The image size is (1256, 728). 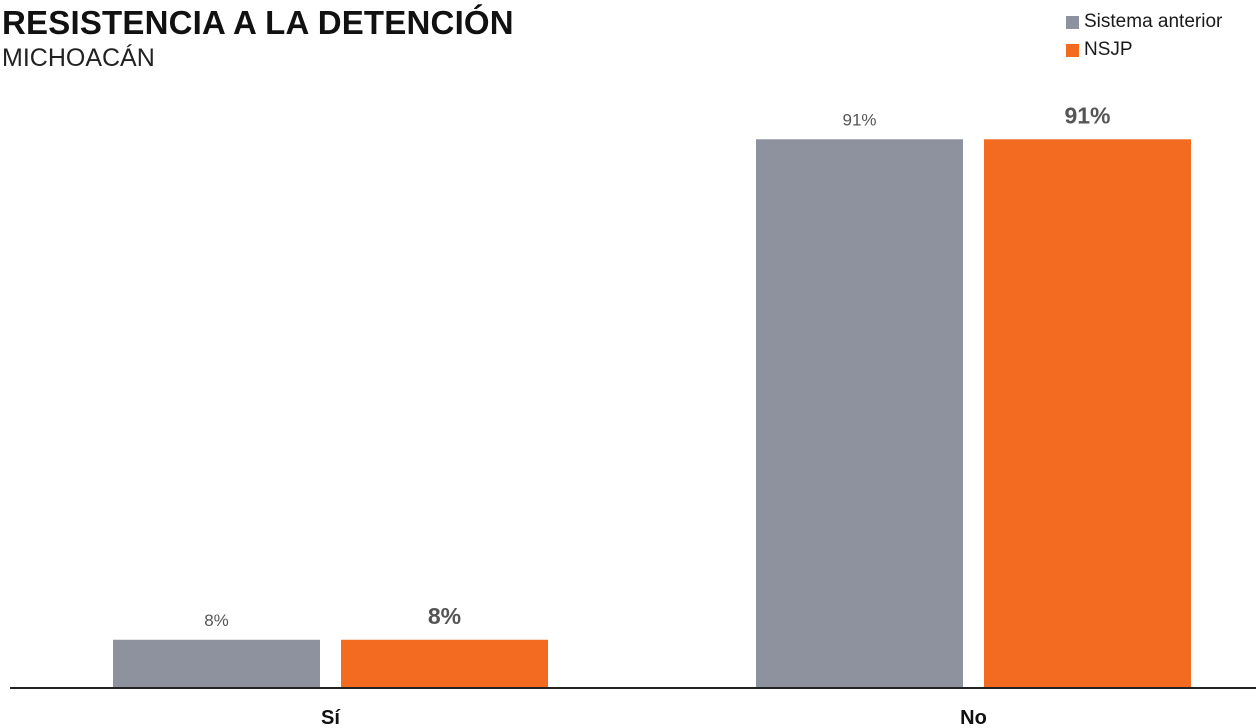 What do you see at coordinates (973, 717) in the screenshot?
I see `category-label-1: No` at bounding box center [973, 717].